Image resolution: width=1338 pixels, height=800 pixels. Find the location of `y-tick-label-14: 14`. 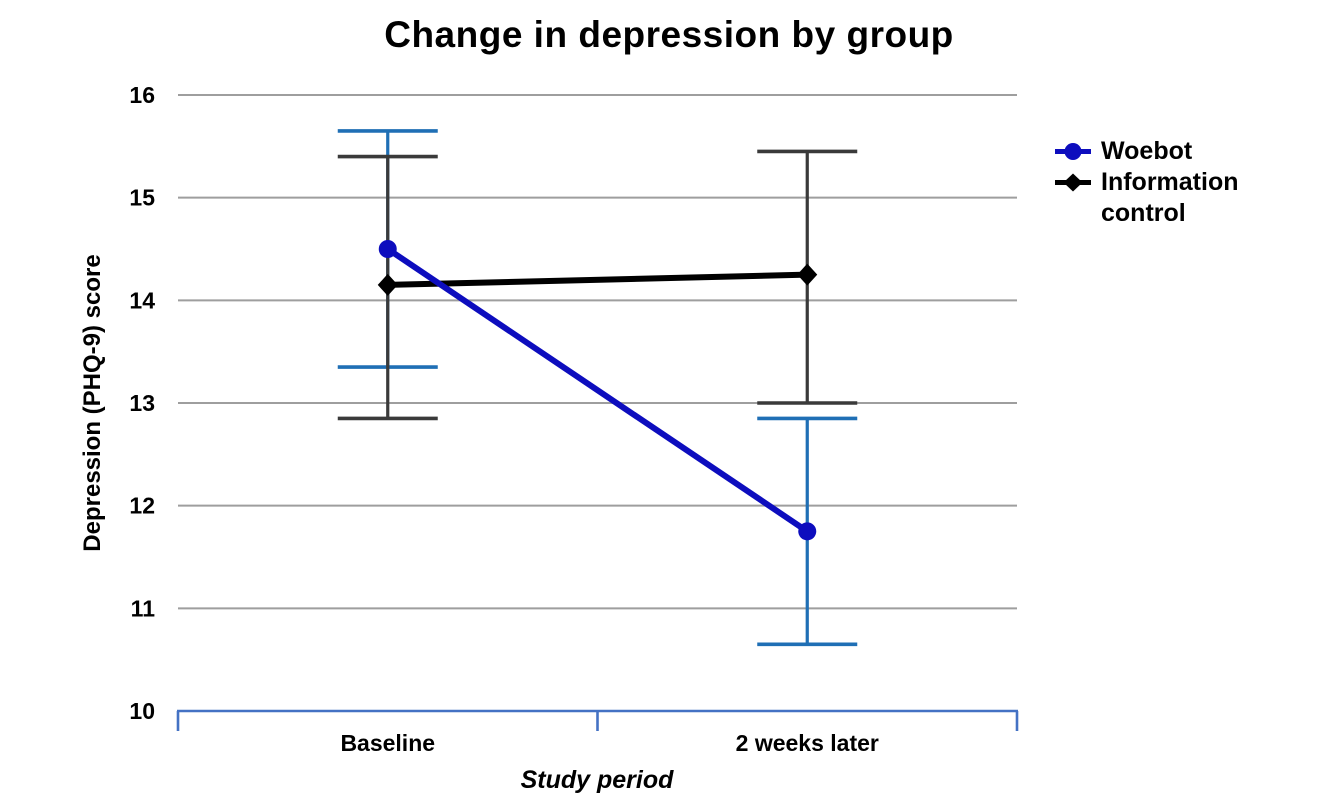

y-tick-label-14: 14 is located at coordinates (142, 300).